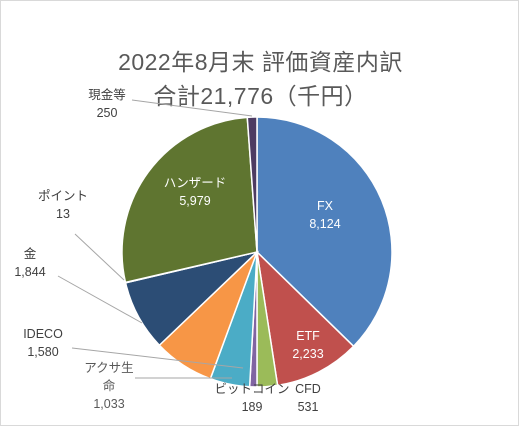 The width and height of the screenshot is (519, 426). Describe the element at coordinates (260, 96) in the screenshot. I see `chart-subtitle: 合計21,776（千円）` at that location.